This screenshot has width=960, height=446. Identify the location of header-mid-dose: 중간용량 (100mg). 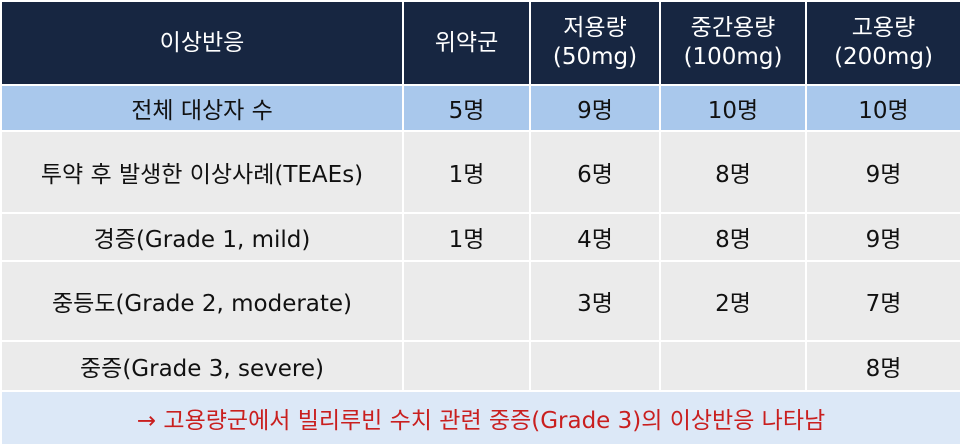
(733, 43).